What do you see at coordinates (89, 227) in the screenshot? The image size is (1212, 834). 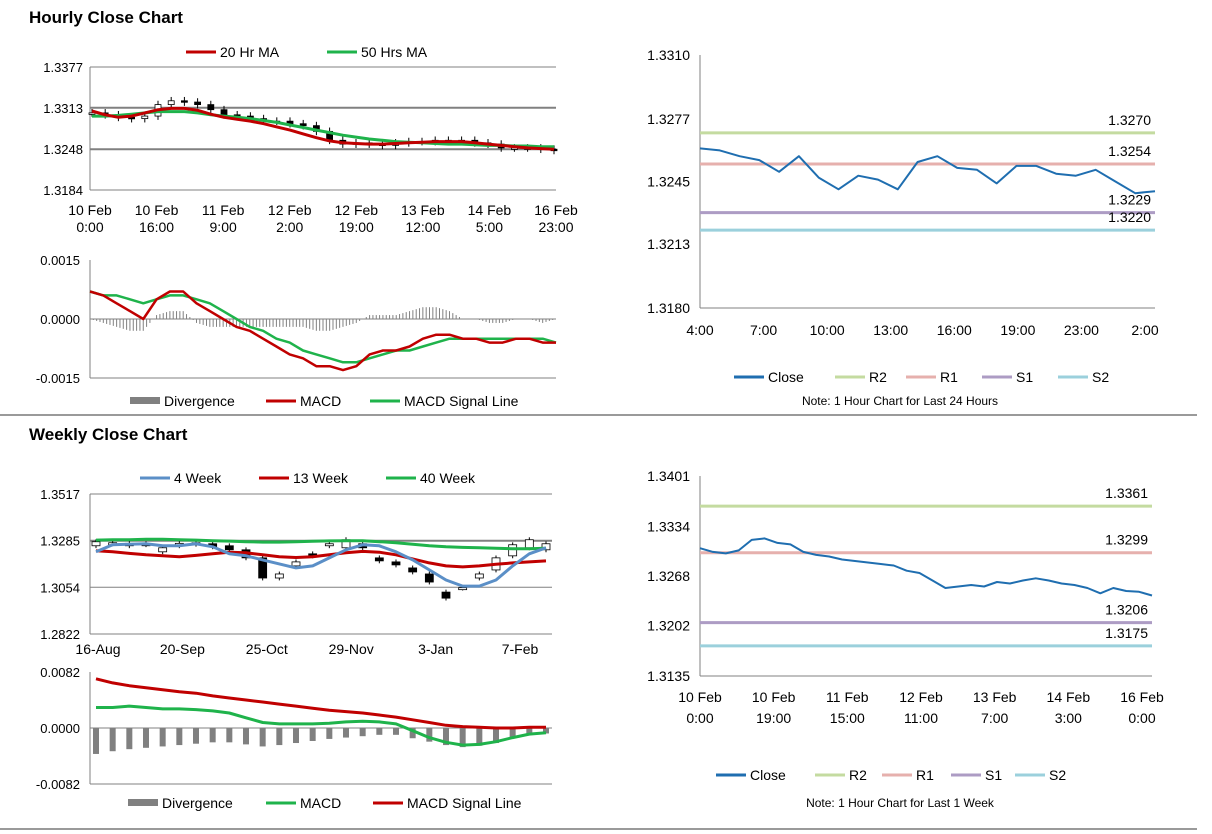 I see `hourly-xtick-time: 0:00` at bounding box center [89, 227].